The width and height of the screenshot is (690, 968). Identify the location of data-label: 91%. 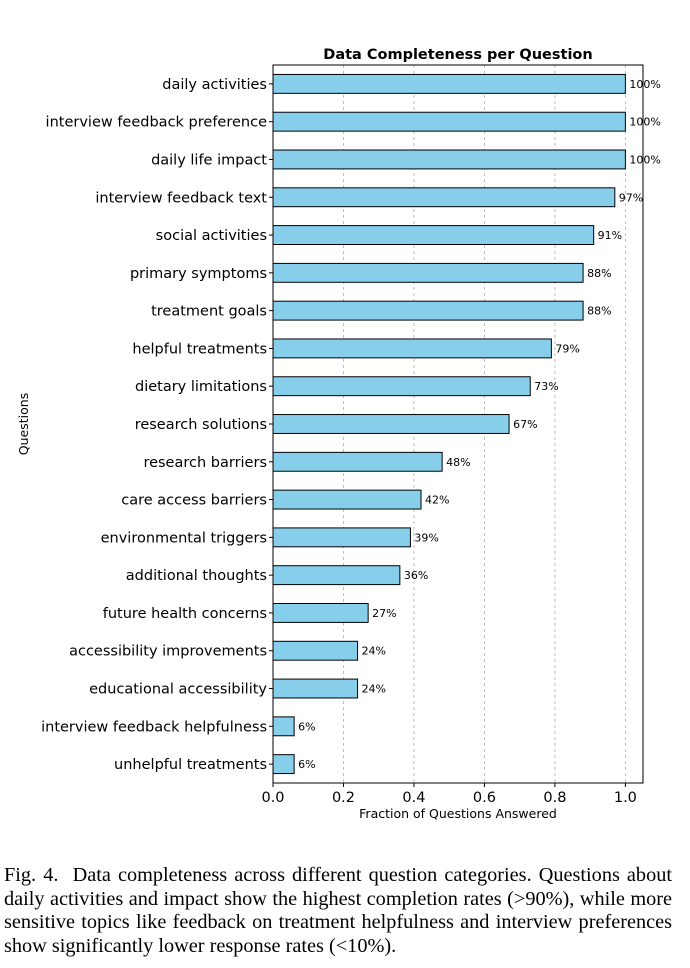
(610, 235).